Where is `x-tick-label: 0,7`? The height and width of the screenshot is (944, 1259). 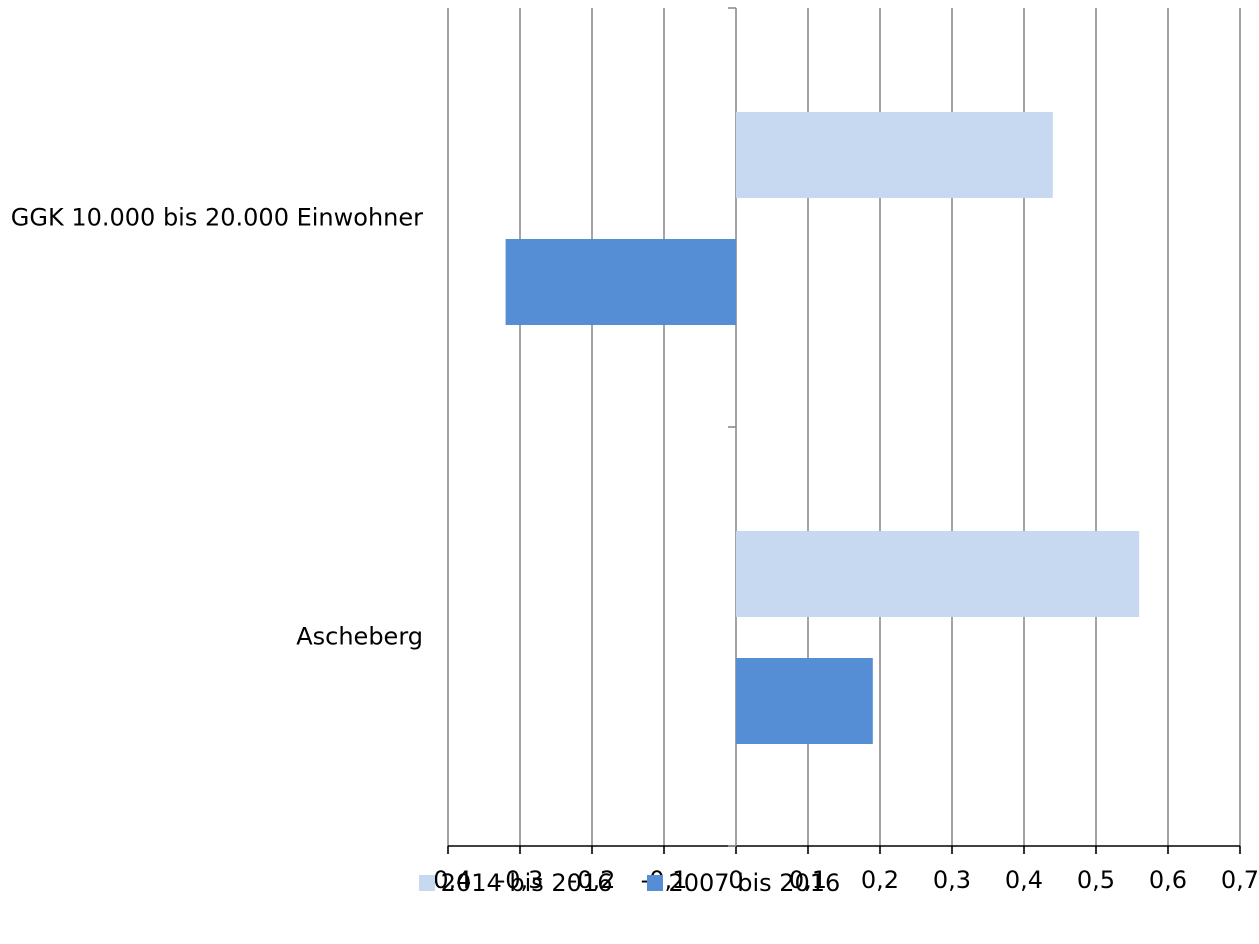
x-tick-label: 0,7 is located at coordinates (1240, 880).